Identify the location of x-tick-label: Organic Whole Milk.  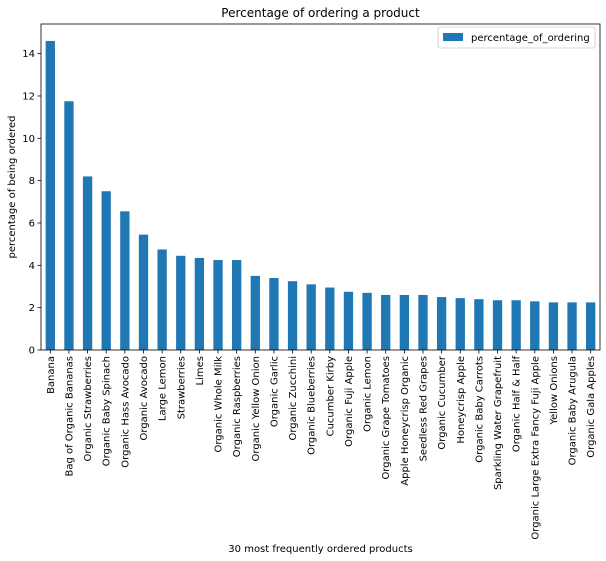
(219, 404).